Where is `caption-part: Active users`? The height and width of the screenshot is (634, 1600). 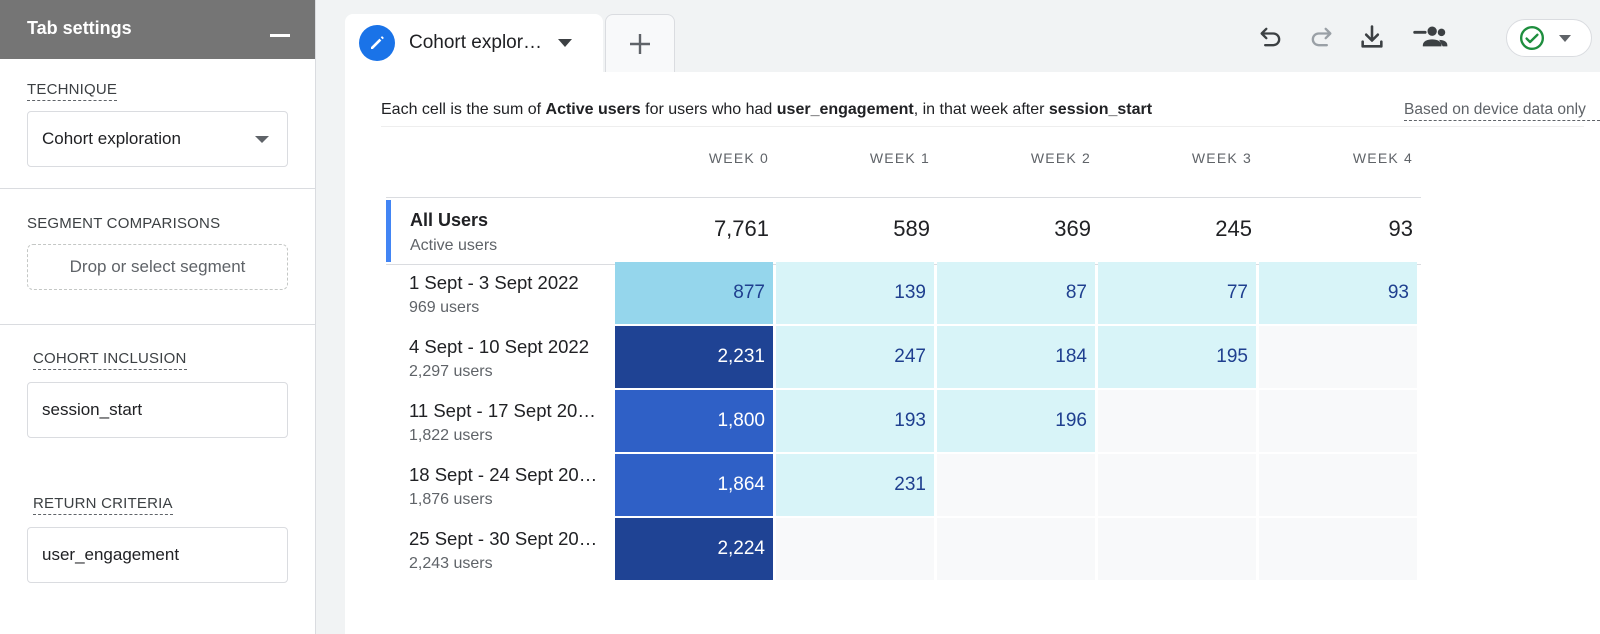
caption-part: Active users is located at coordinates (593, 109).